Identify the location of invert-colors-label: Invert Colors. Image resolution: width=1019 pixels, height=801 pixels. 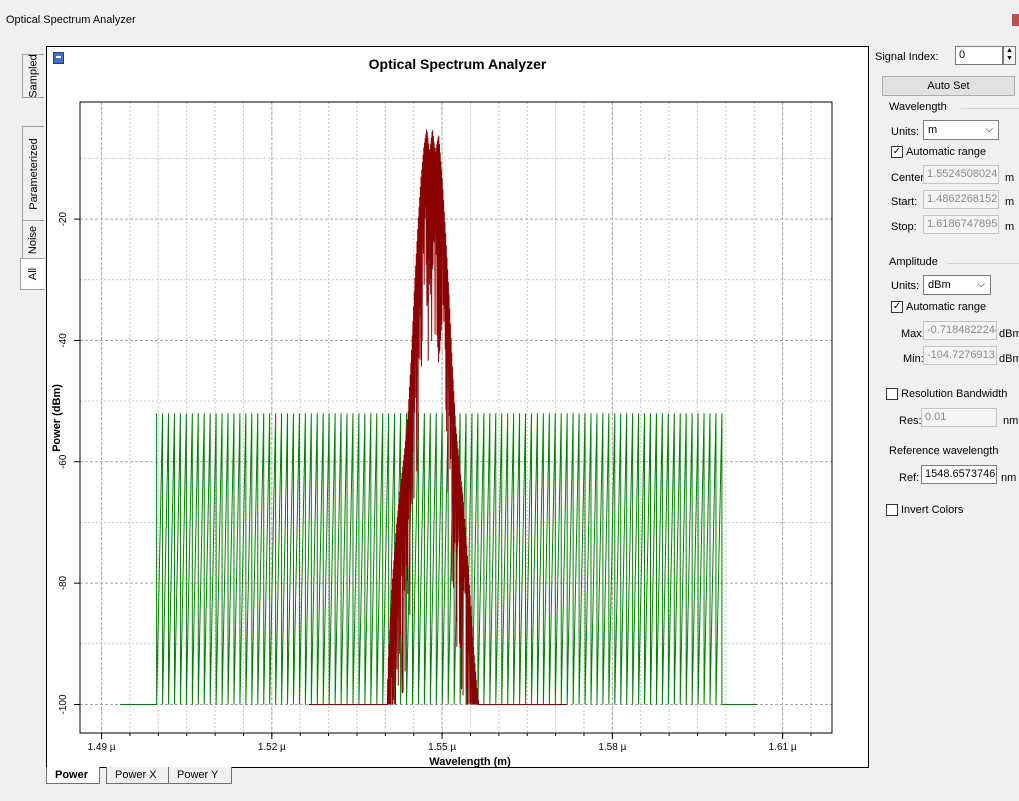
(932, 510).